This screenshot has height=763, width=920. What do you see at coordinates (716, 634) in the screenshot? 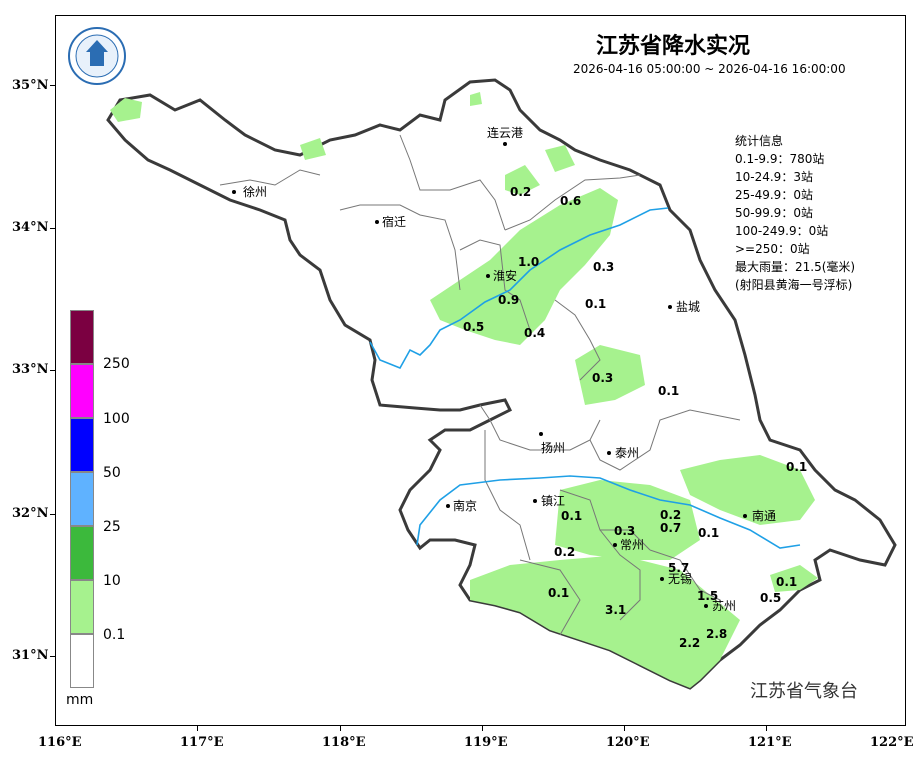
I see `svg-text: 2.8` at bounding box center [716, 634].